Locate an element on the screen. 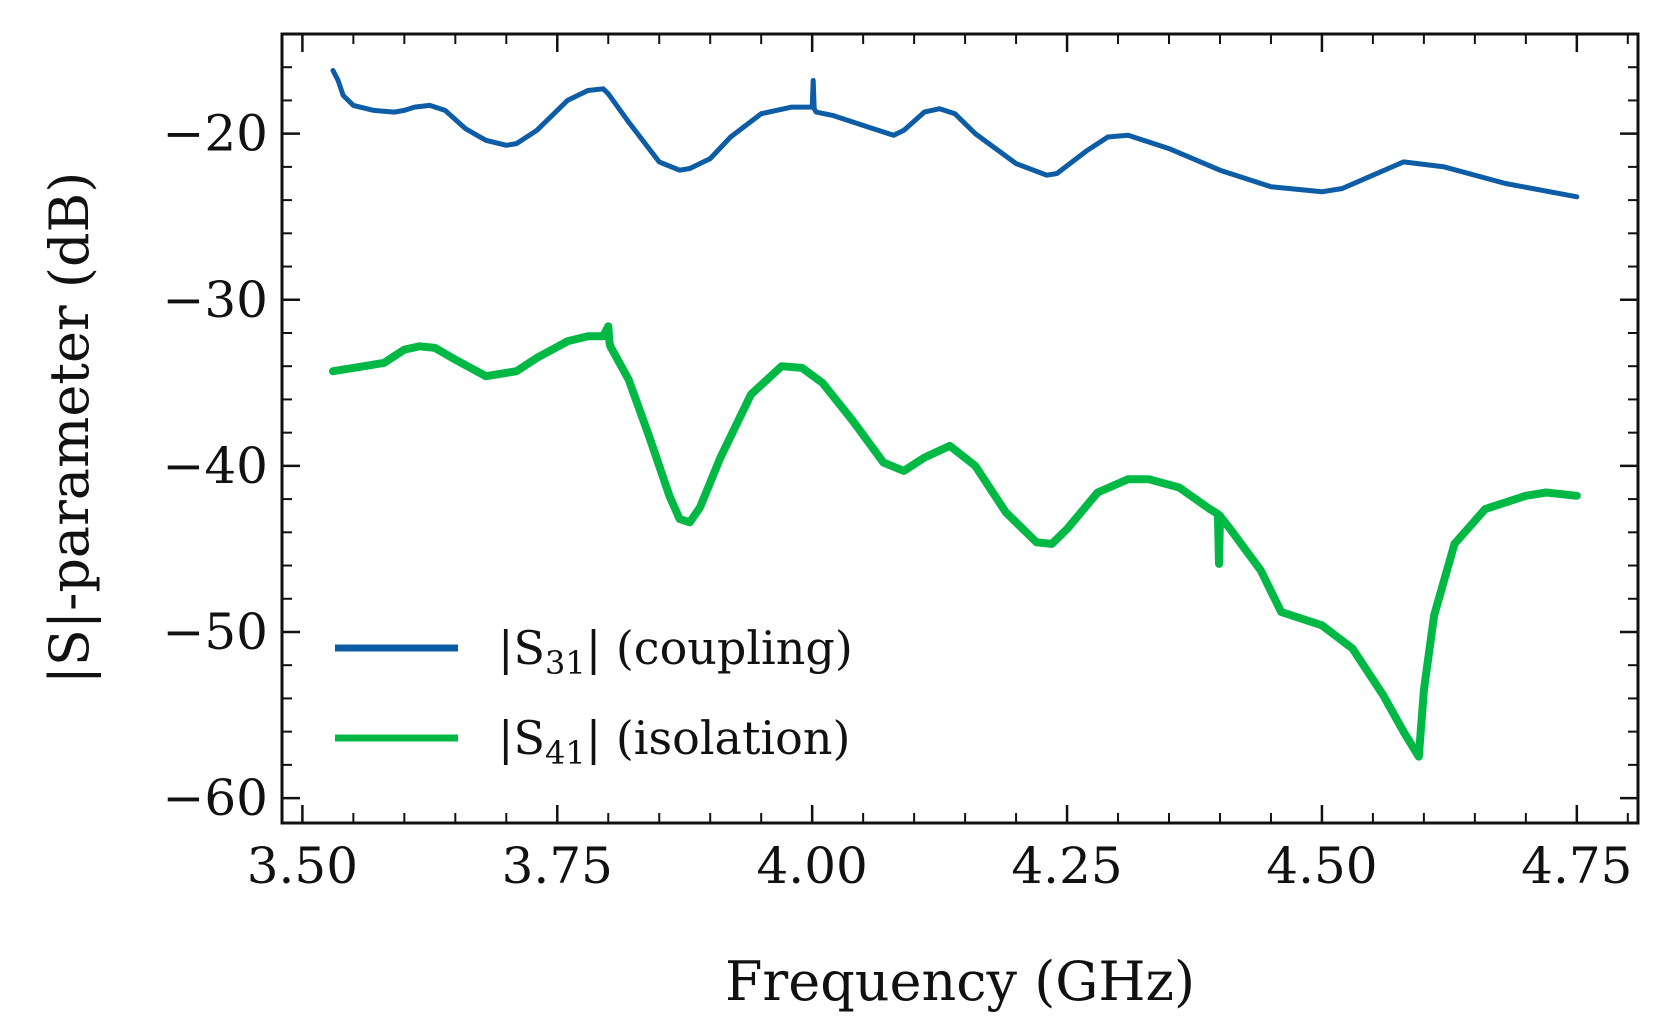 The height and width of the screenshot is (1034, 1661). series-line-coupling is located at coordinates (955, 134).